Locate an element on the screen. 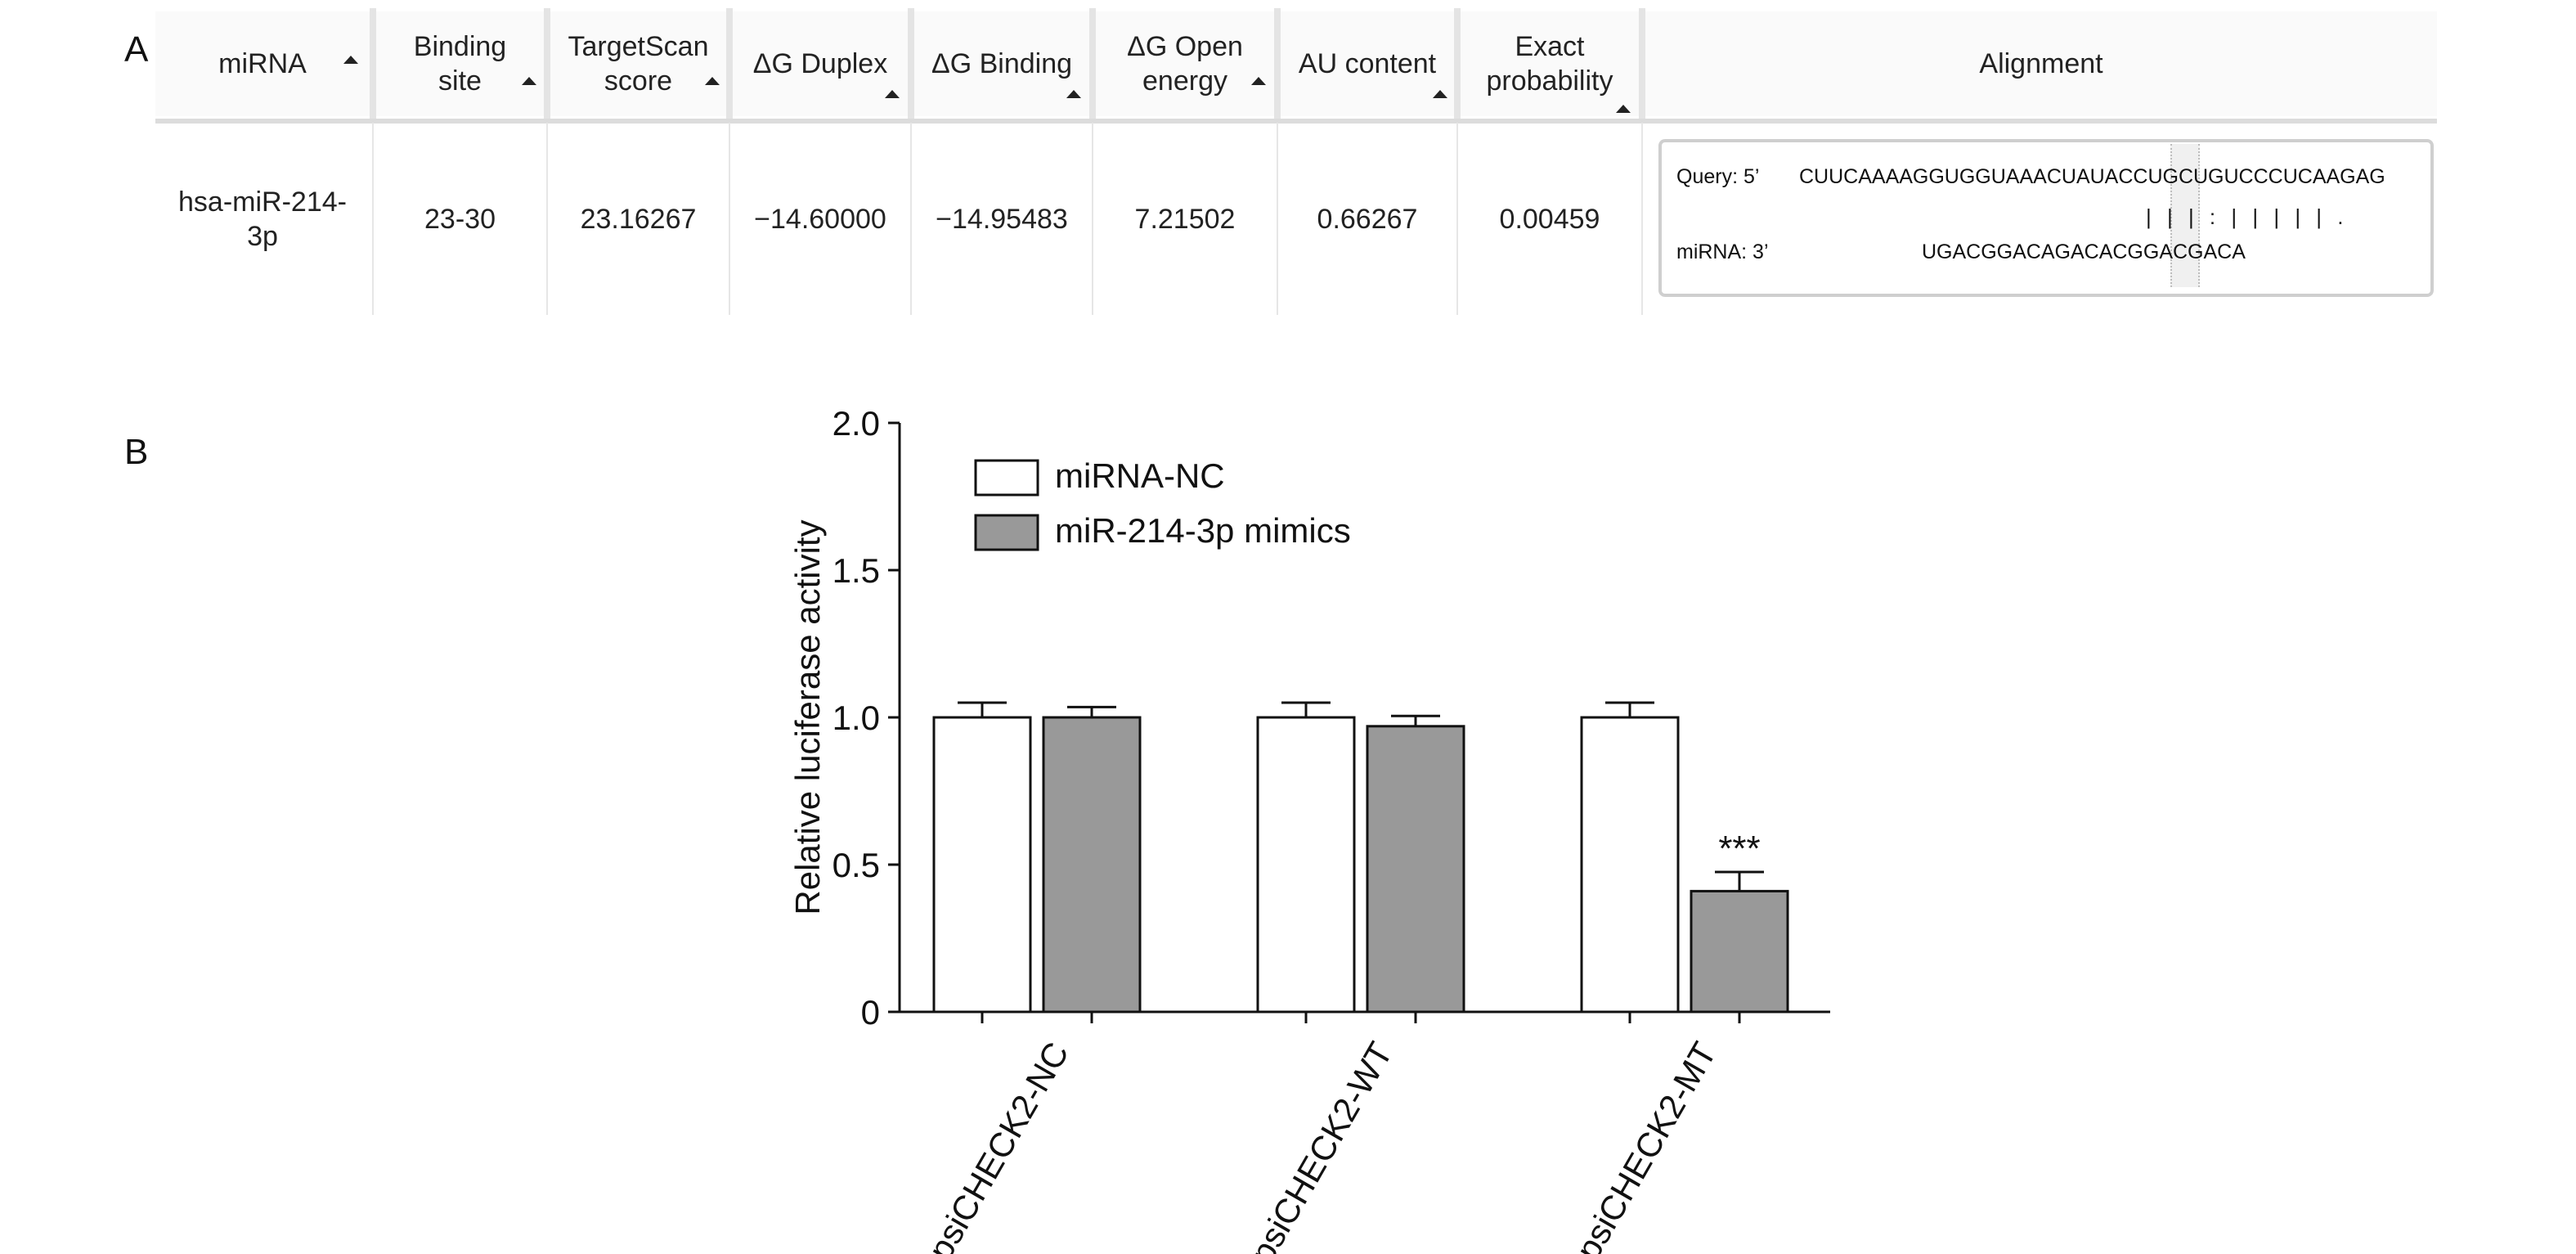 The height and width of the screenshot is (1254, 2576). column-header-dg-duplex: ΔG Duplex is located at coordinates (821, 64).